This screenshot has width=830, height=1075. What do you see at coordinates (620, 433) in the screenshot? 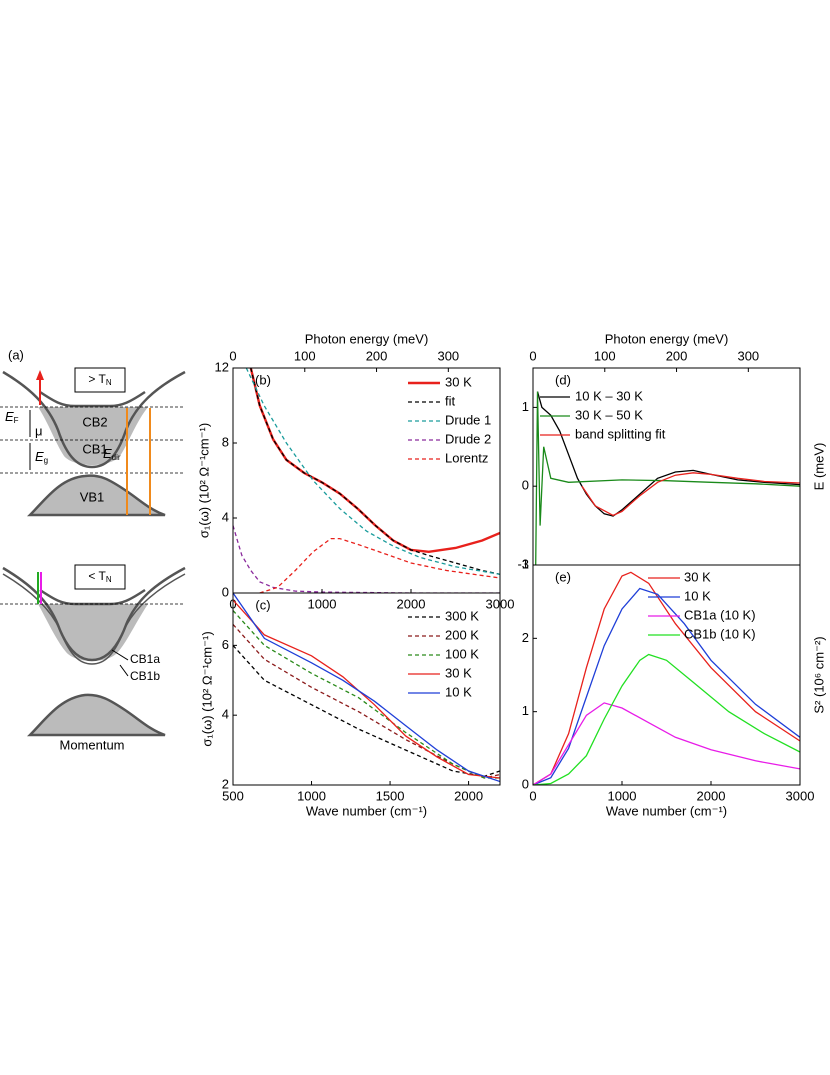
I see `legend-label: band splitting fit` at bounding box center [620, 433].